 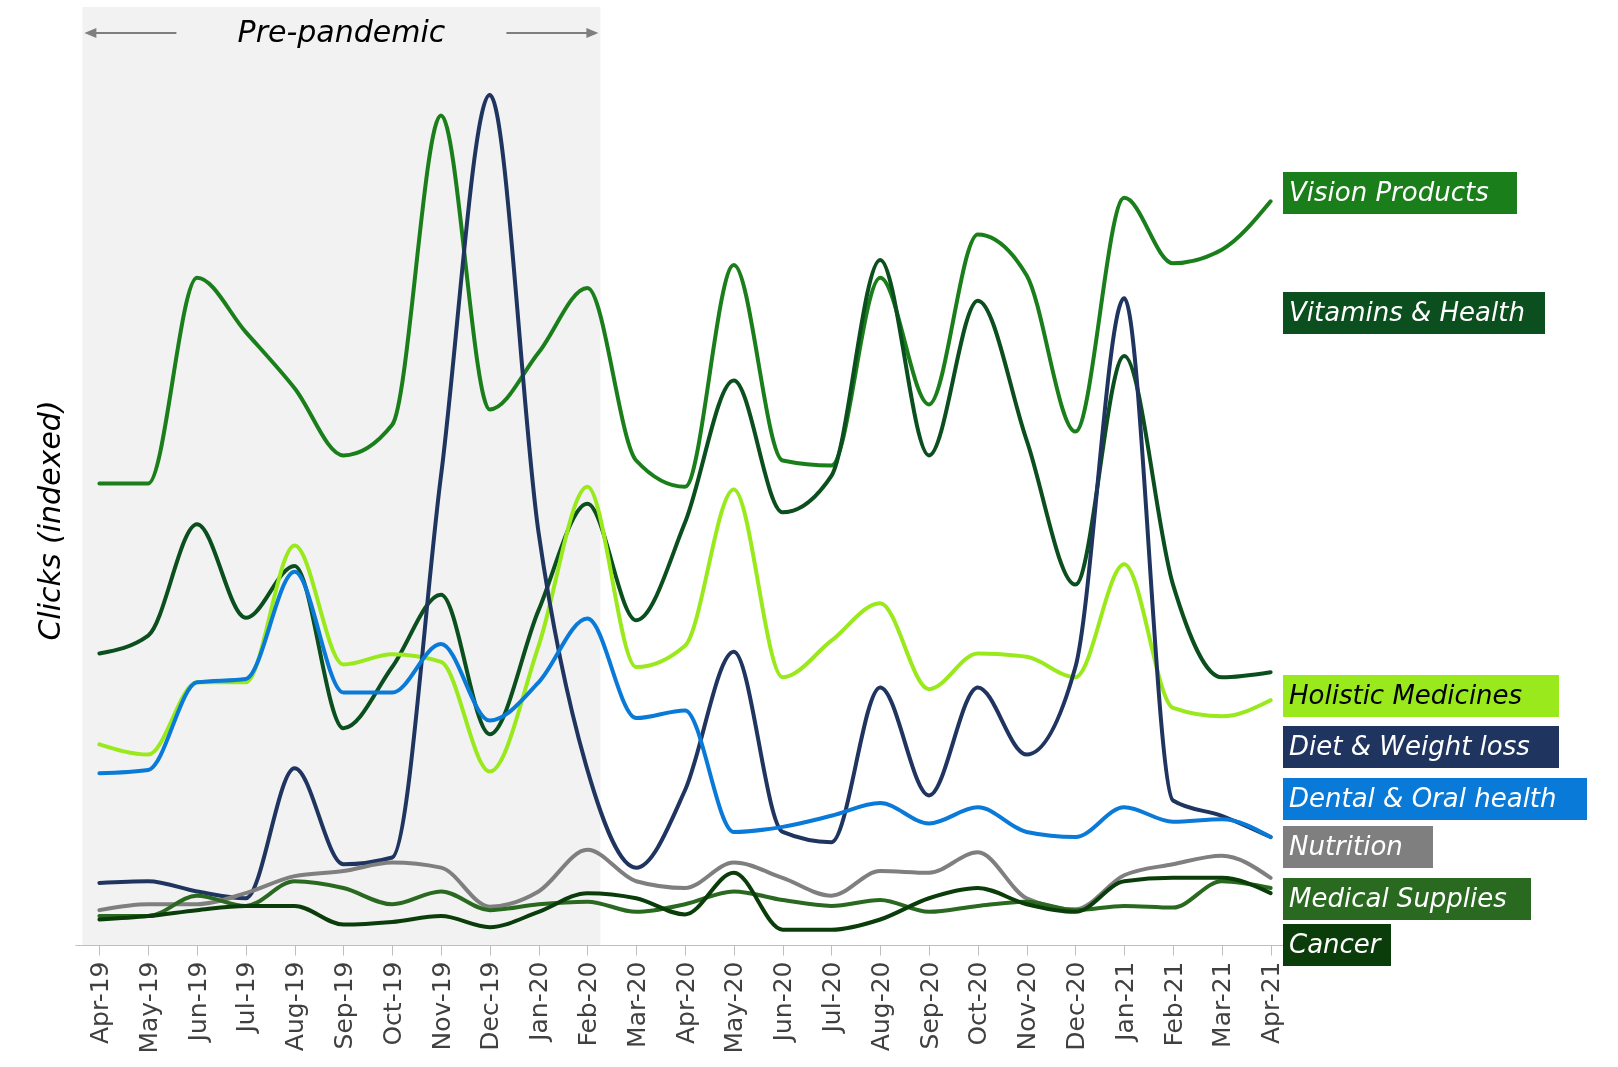 What do you see at coordinates (539, 1002) in the screenshot?
I see `x-tick-label: Jan-20` at bounding box center [539, 1002].